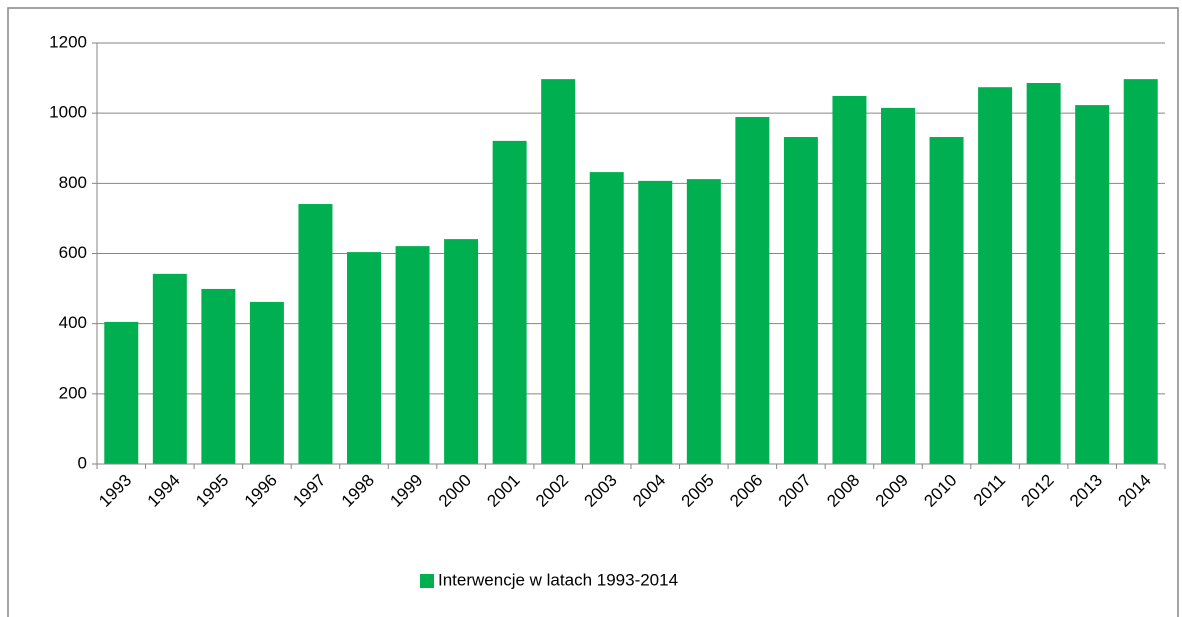 The height and width of the screenshot is (617, 1182). I want to click on x-tick-label: 2000, so click(455, 491).